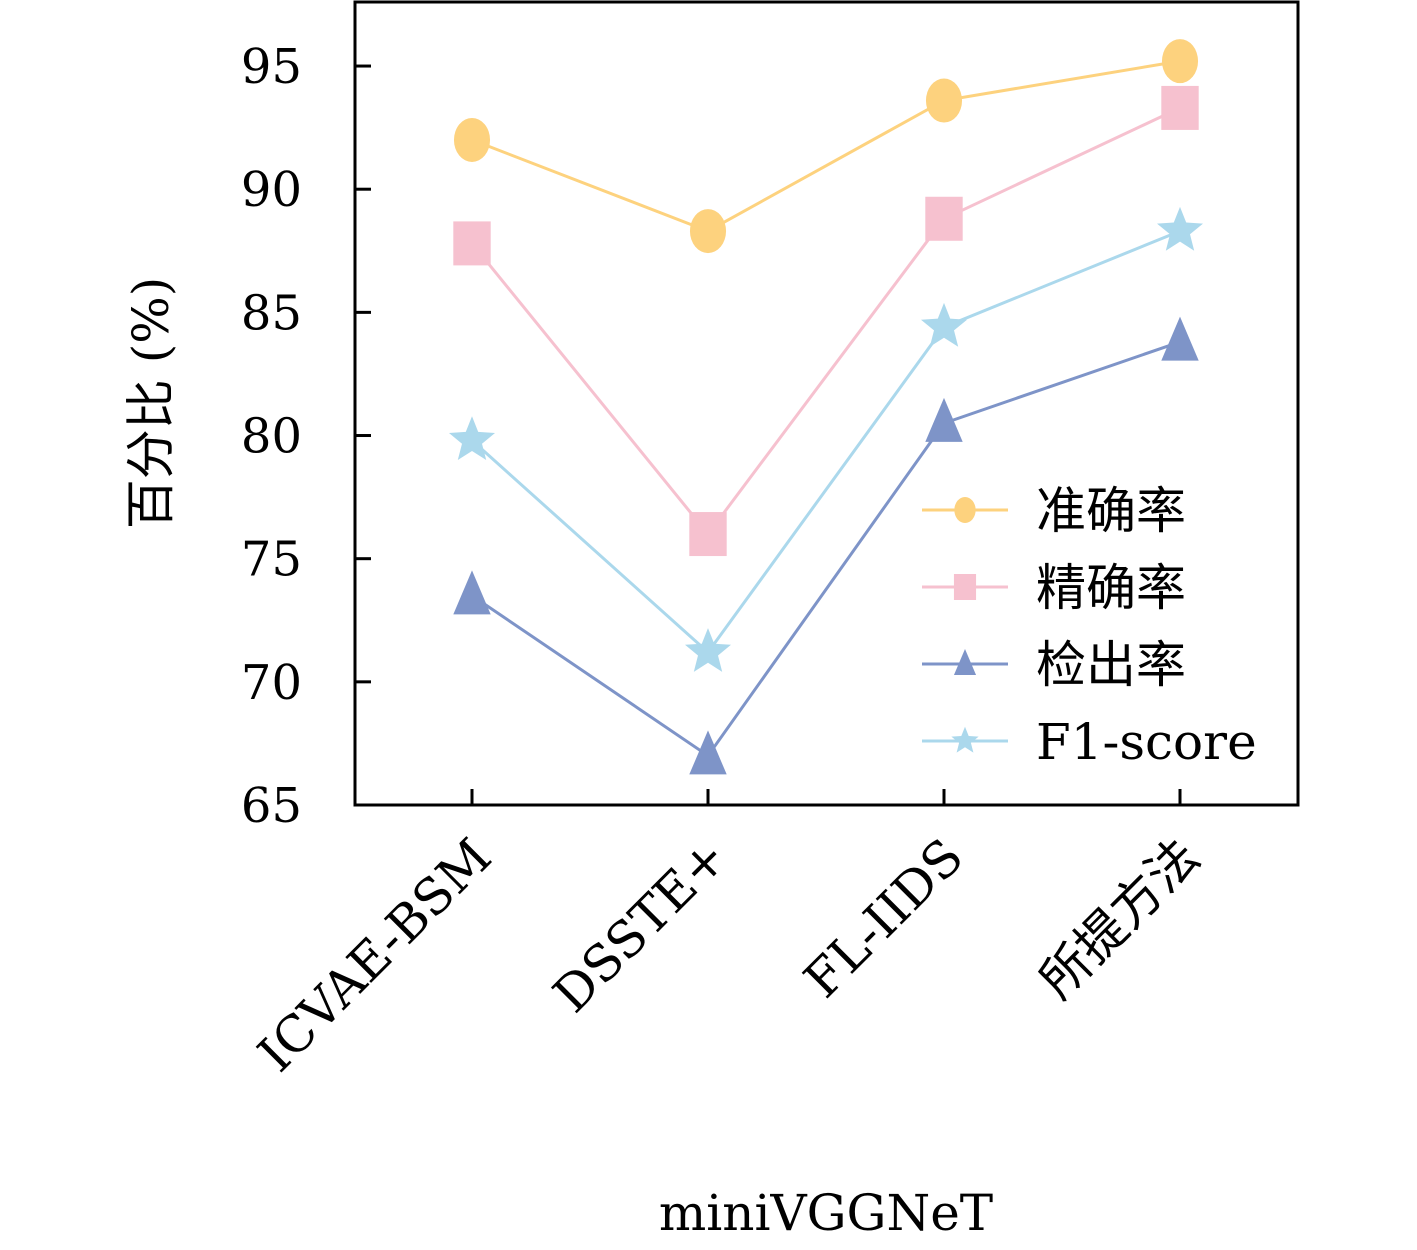 The image size is (1417, 1250). I want to click on series-line, so click(826, 146).